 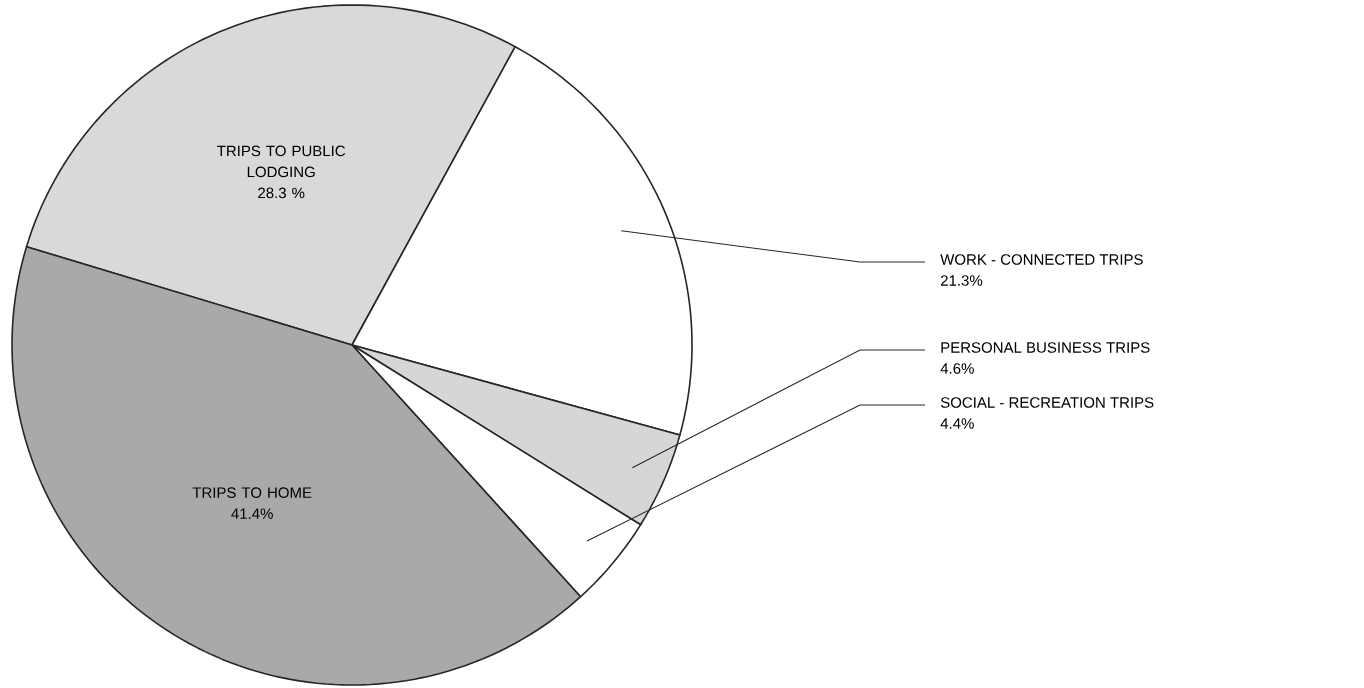 What do you see at coordinates (1047, 402) in the screenshot?
I see `slice-label: SOCIAL - RECREATION TRIPS` at bounding box center [1047, 402].